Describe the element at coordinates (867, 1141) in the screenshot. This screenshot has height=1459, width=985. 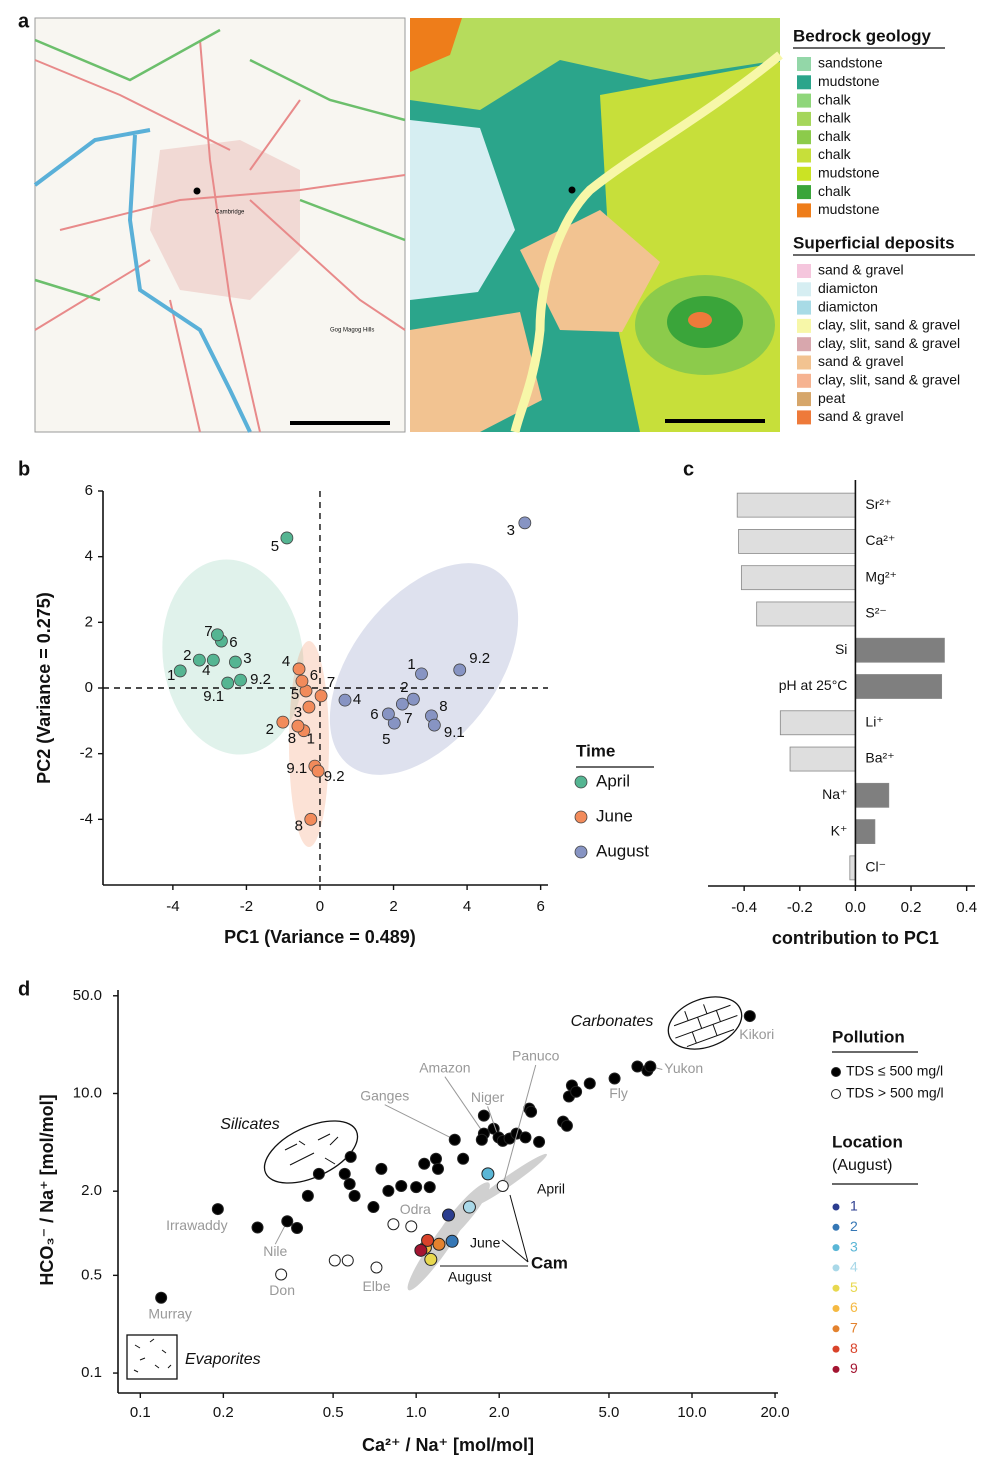
I see `legend-title: Location` at that location.